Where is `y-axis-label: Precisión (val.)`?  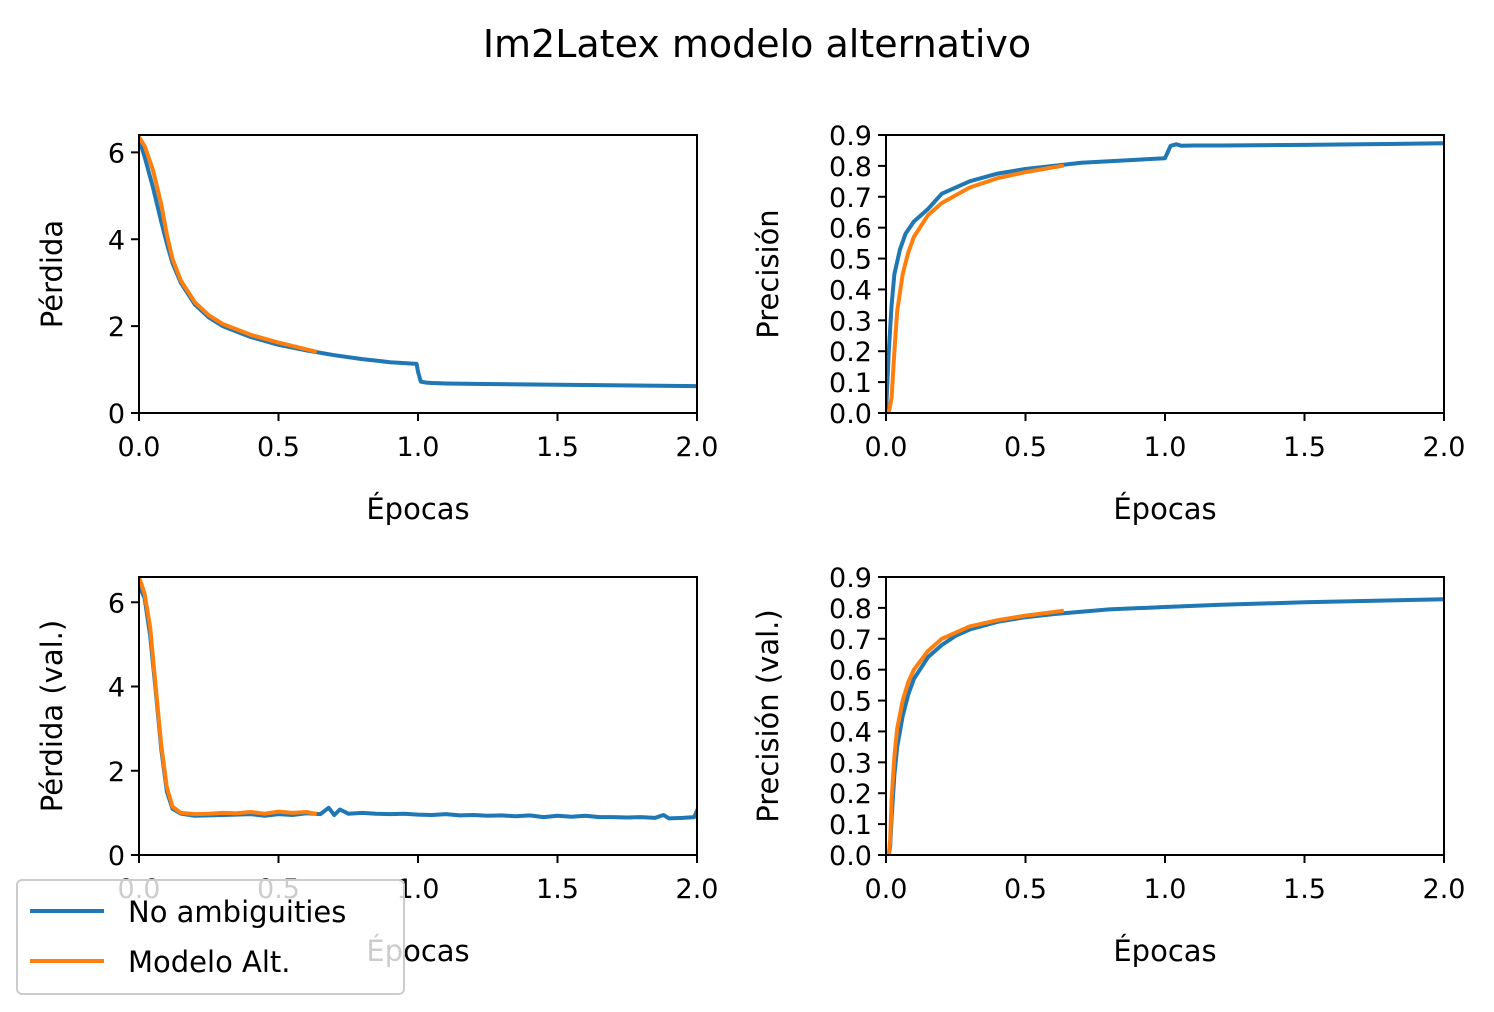
y-axis-label: Precisión (val.) is located at coordinates (768, 715).